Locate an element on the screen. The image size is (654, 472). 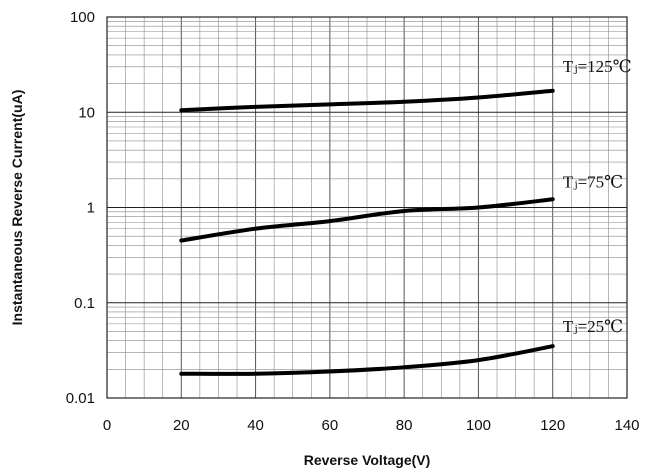
y-tick-label: 0.1 is located at coordinates (84, 303).